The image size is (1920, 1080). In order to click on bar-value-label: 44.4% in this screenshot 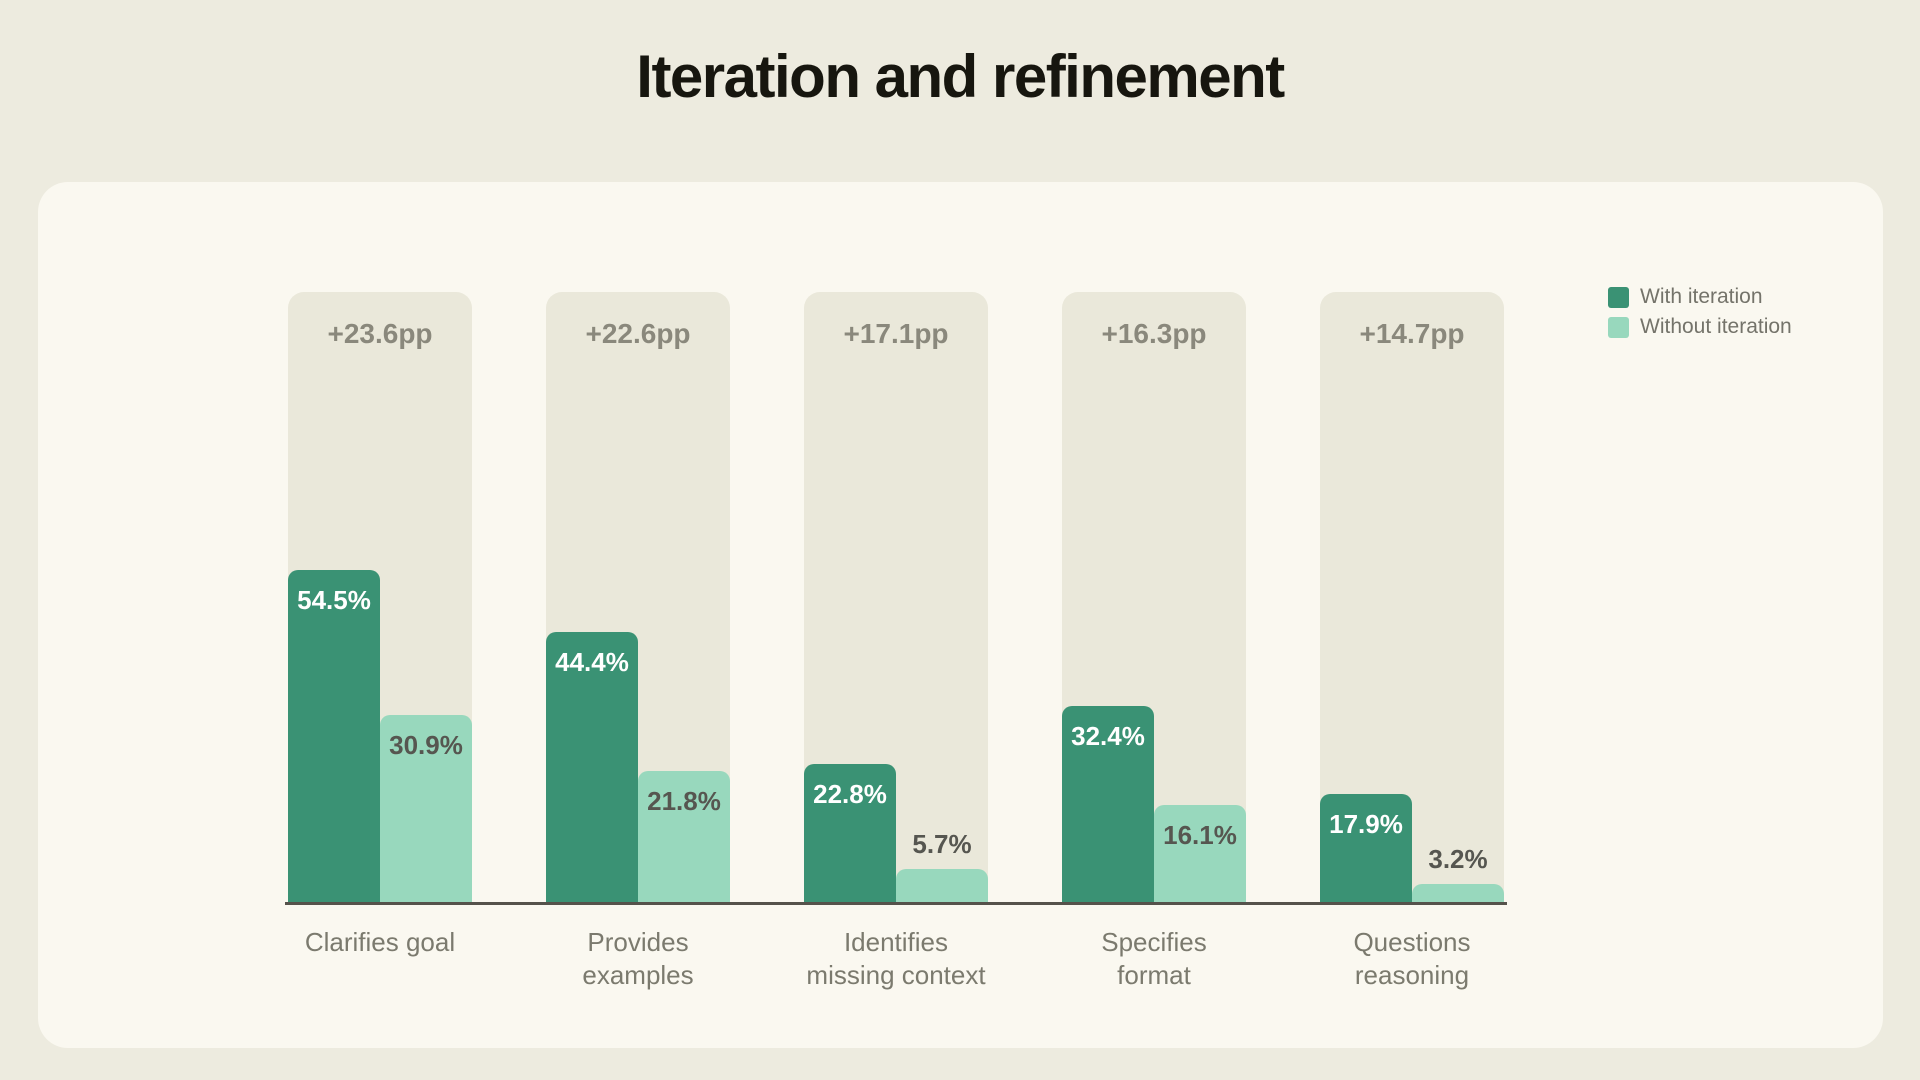, I will do `click(592, 662)`.